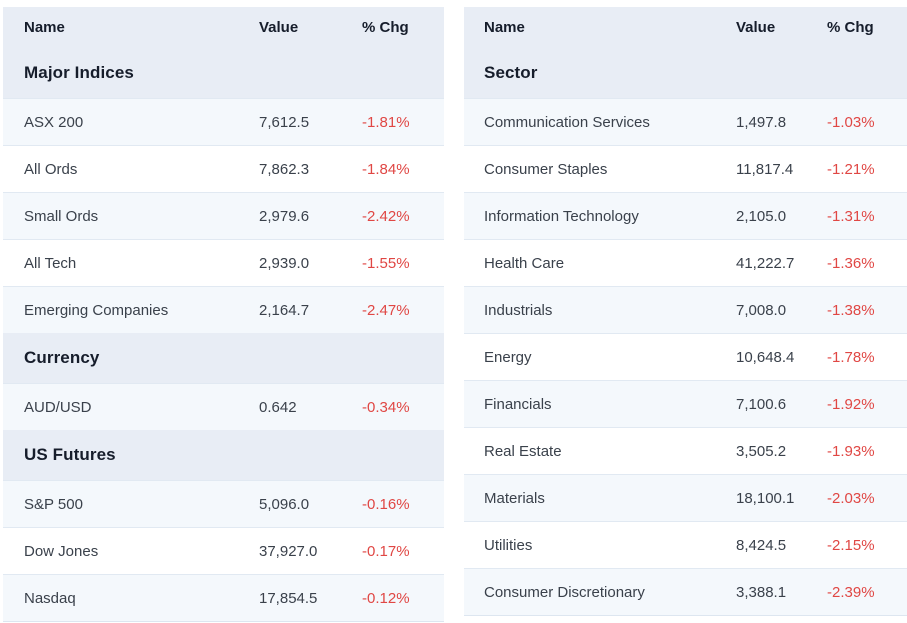 The height and width of the screenshot is (623, 907). I want to click on row-chg-cell: -2.39%, so click(851, 592).